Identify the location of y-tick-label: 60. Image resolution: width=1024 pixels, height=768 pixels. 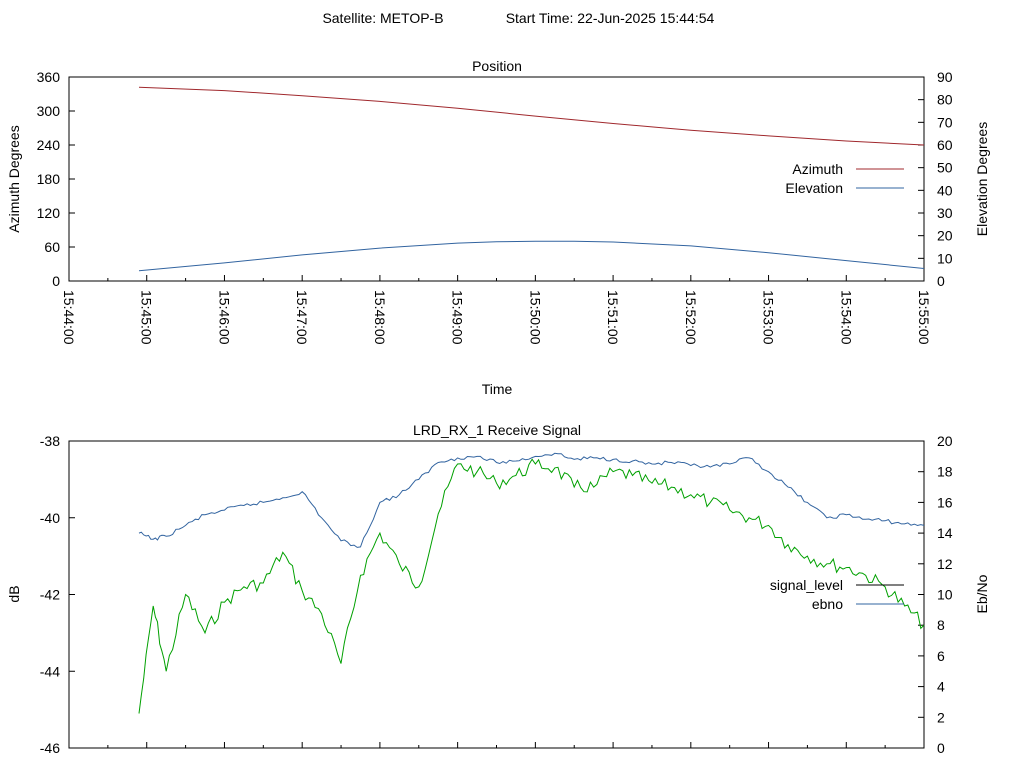
(52, 247).